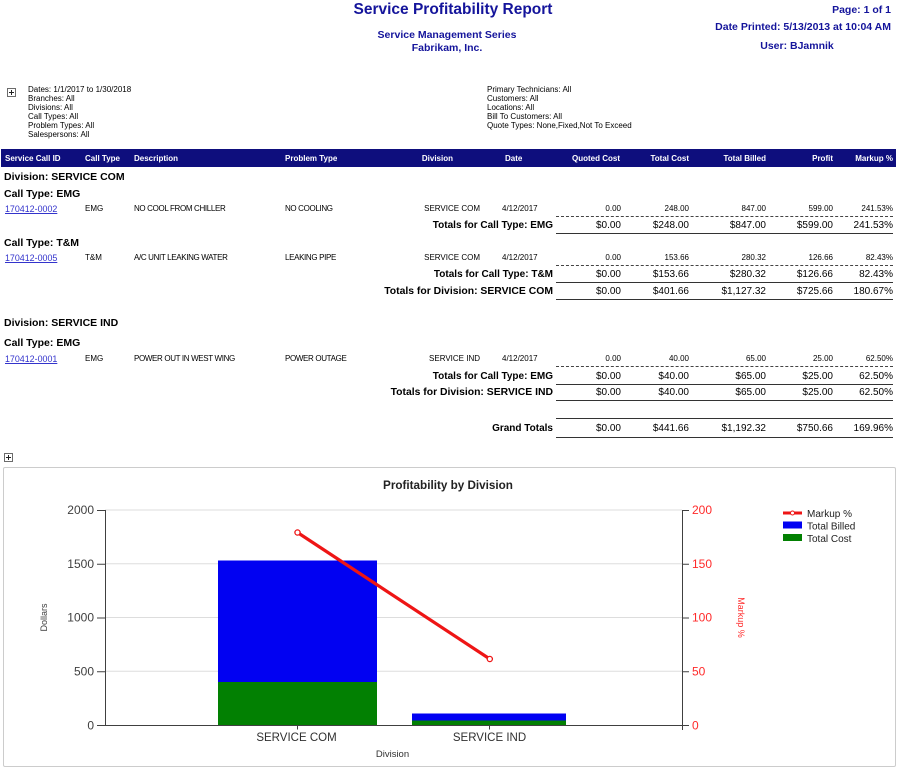 The image size is (900, 775). I want to click on svg-text: Dollars, so click(44, 617).